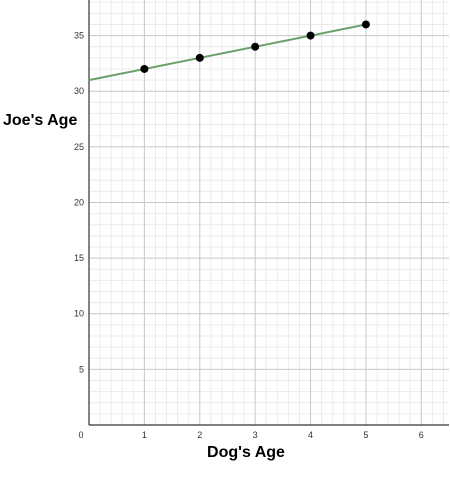 The height and width of the screenshot is (484, 450). Describe the element at coordinates (79, 258) in the screenshot. I see `y-tick-label: 15` at that location.